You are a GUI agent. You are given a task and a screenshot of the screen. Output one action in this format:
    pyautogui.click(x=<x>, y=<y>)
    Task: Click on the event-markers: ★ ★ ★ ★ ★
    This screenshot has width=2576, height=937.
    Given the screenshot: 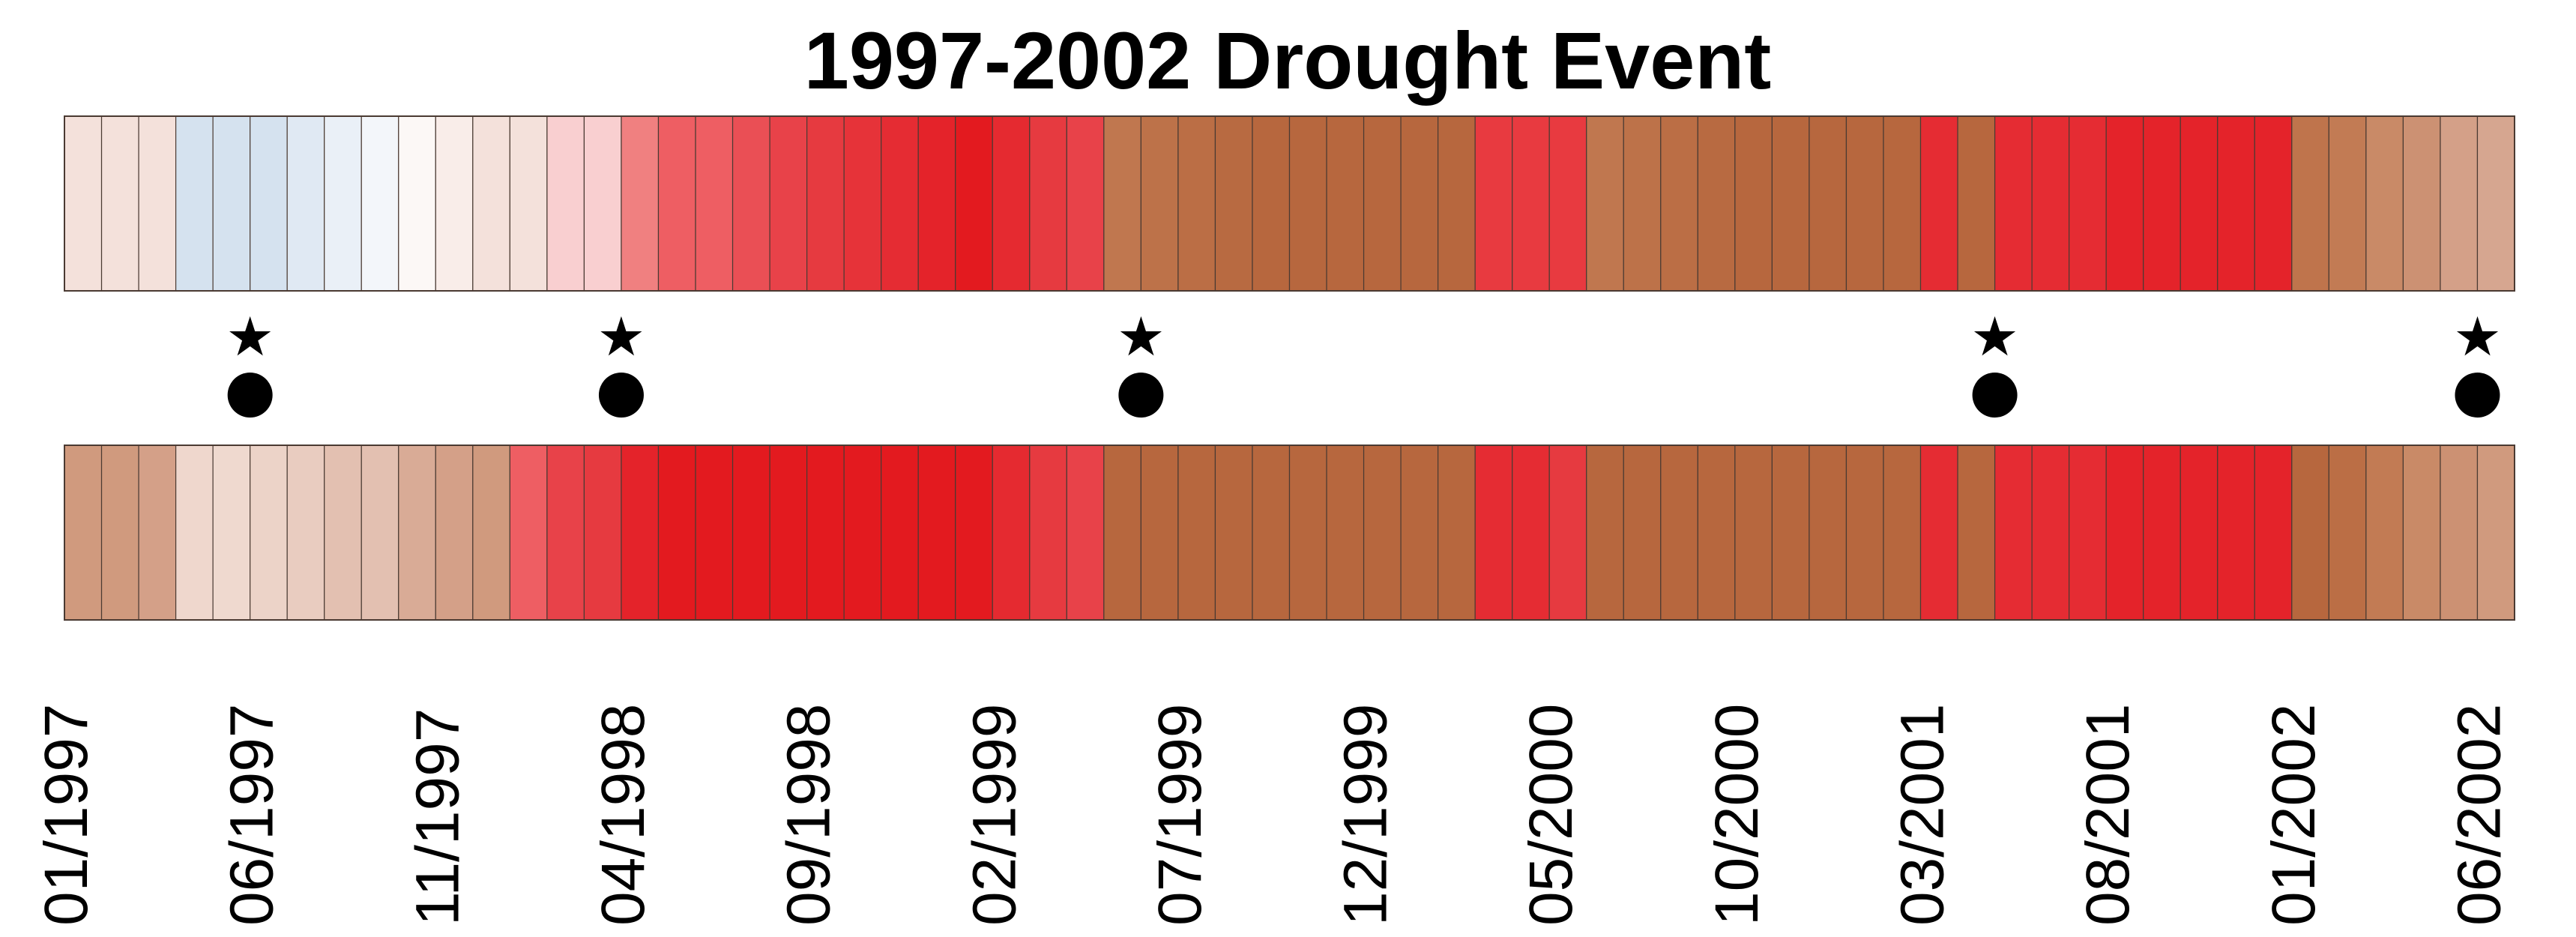 What is the action you would take?
    pyautogui.click(x=1364, y=361)
    